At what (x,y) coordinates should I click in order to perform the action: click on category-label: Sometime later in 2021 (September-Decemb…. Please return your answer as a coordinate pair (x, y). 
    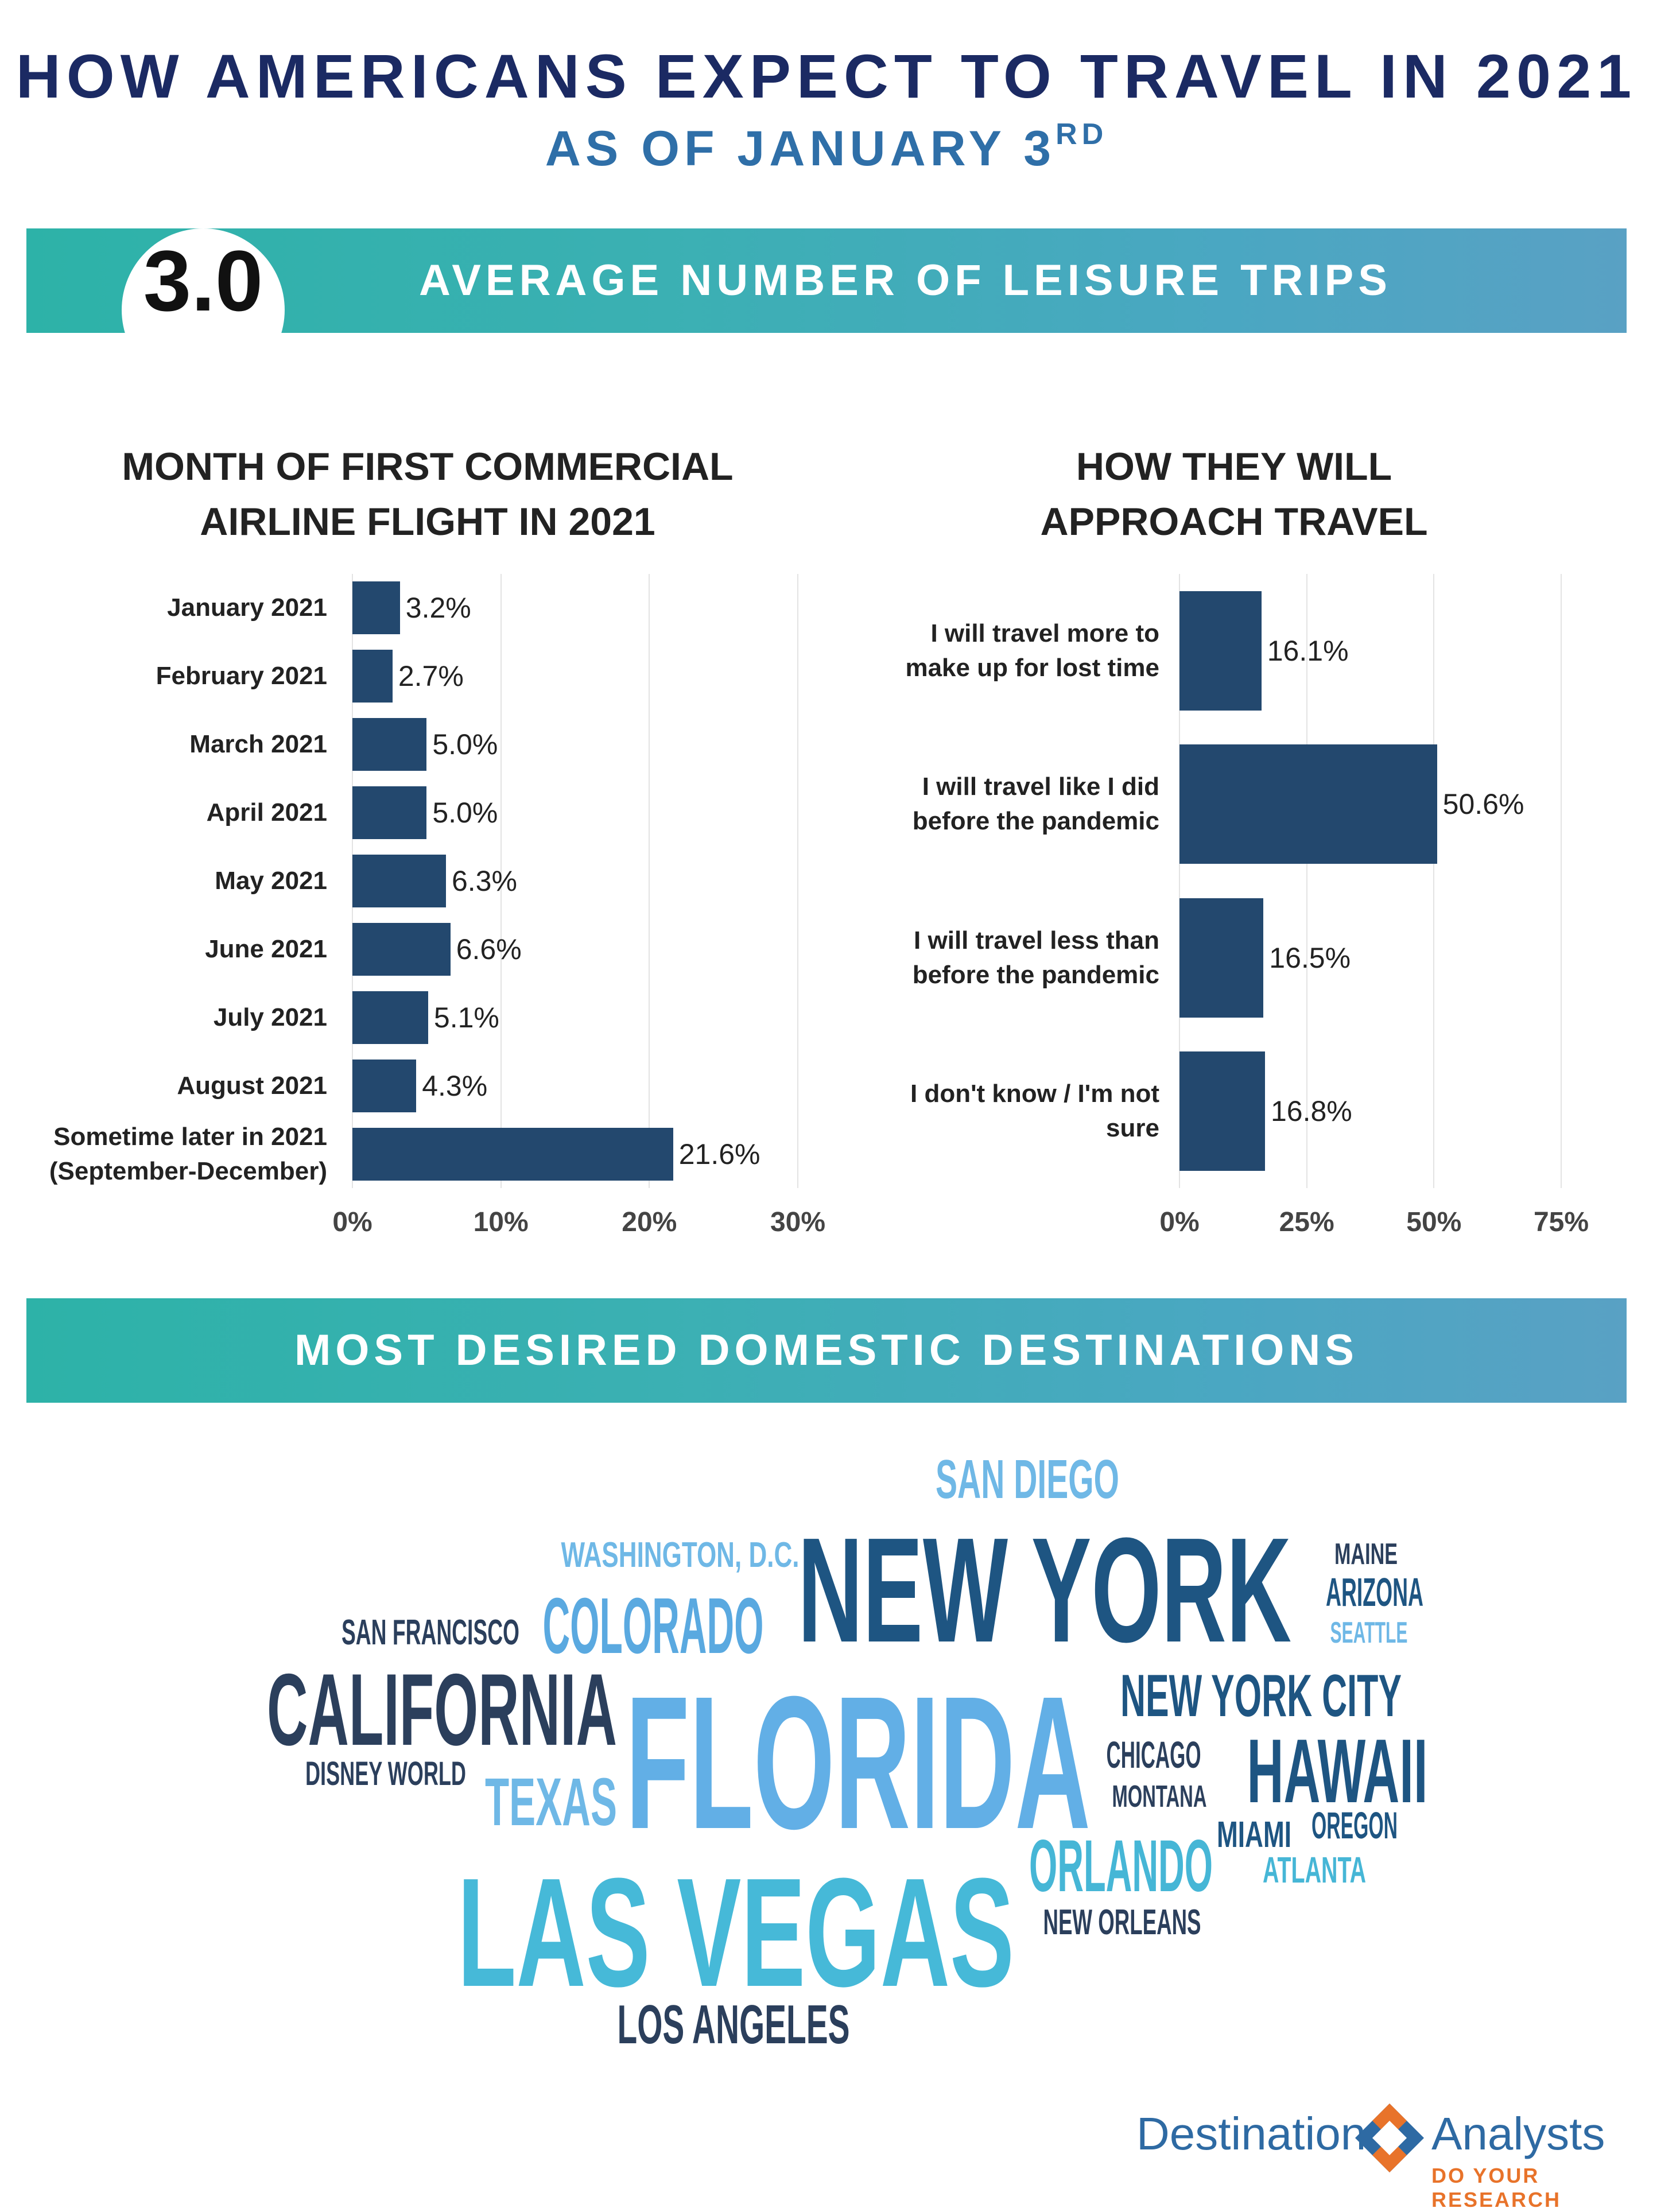
    Looking at the image, I should click on (188, 1153).